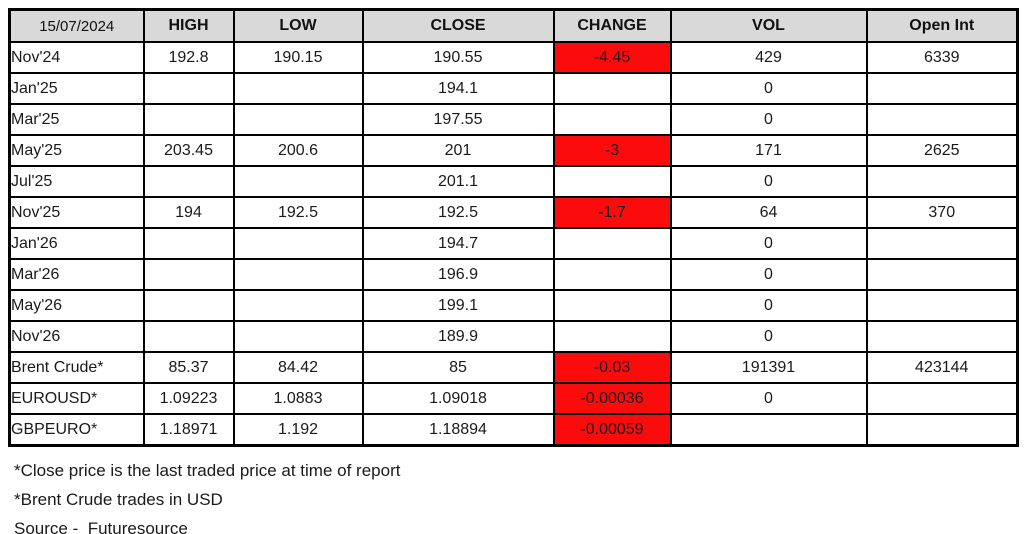 This screenshot has height=534, width=1024. I want to click on high-column-header: HIGH, so click(188, 25).